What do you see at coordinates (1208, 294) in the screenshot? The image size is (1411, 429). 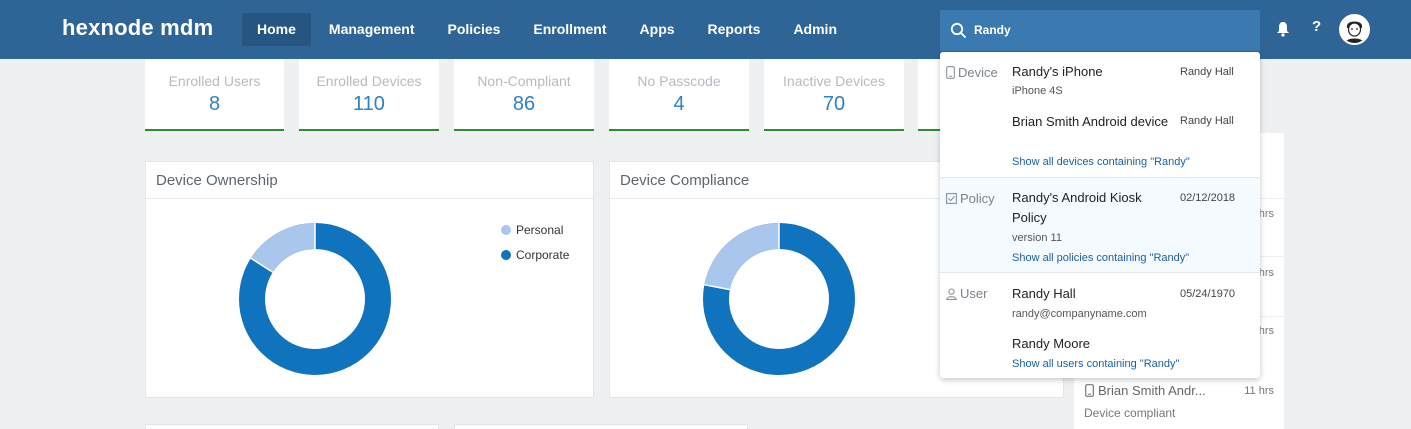 I see `result-date: 05/24/1970` at bounding box center [1208, 294].